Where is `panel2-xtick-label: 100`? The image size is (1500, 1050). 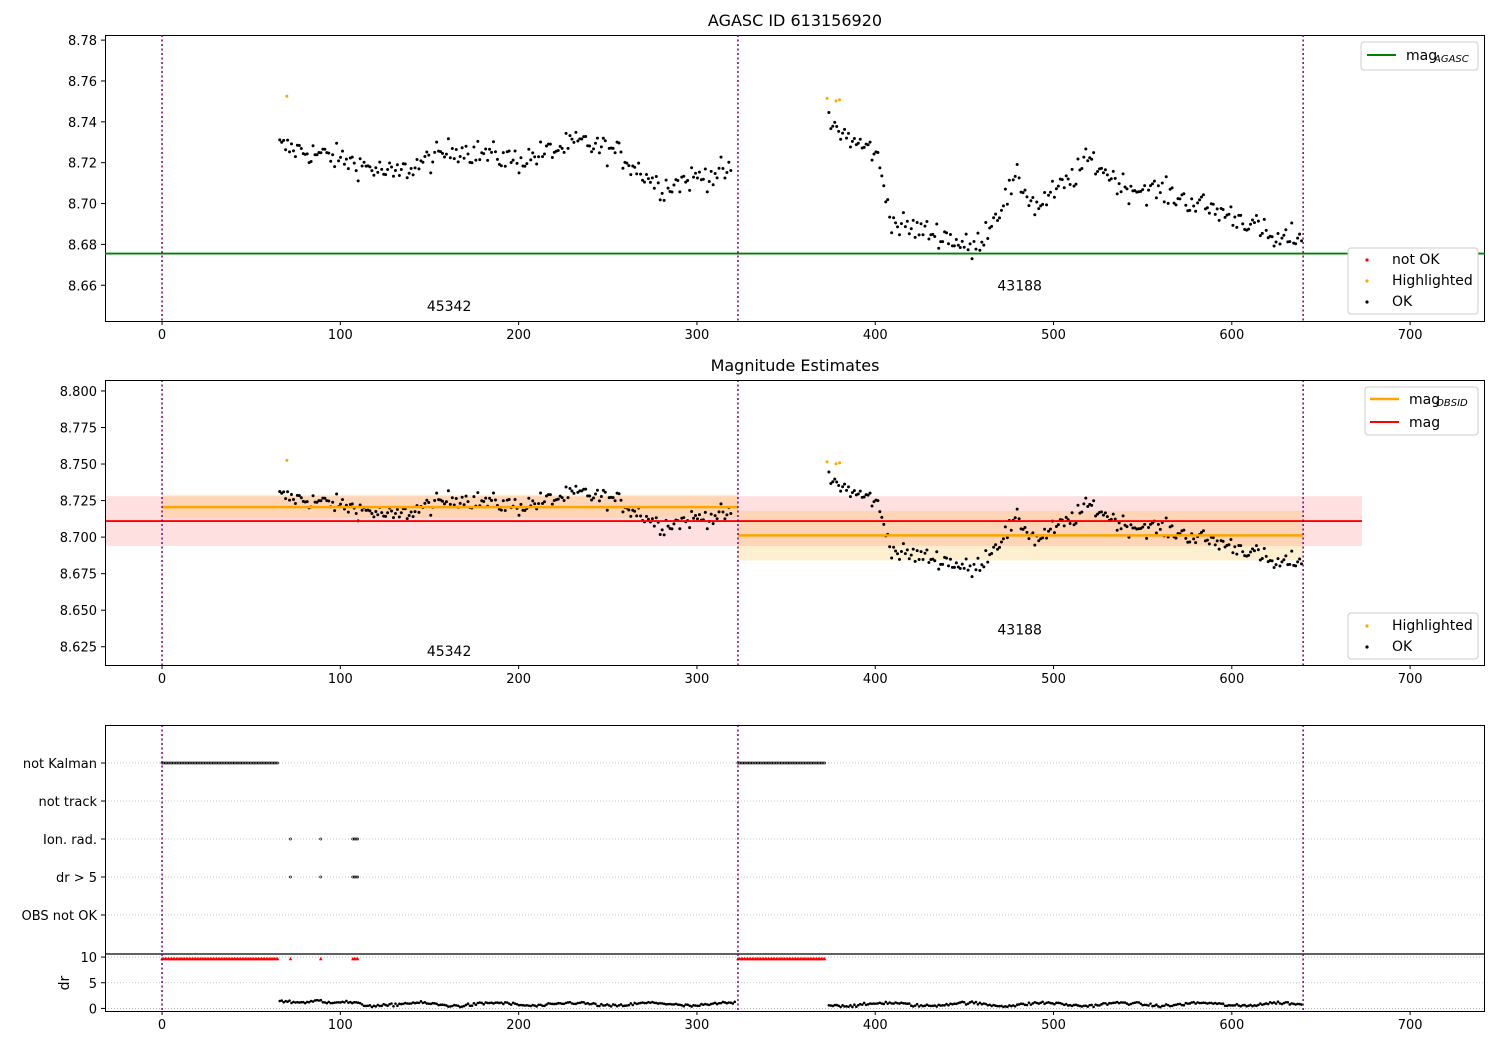 panel2-xtick-label: 100 is located at coordinates (340, 679).